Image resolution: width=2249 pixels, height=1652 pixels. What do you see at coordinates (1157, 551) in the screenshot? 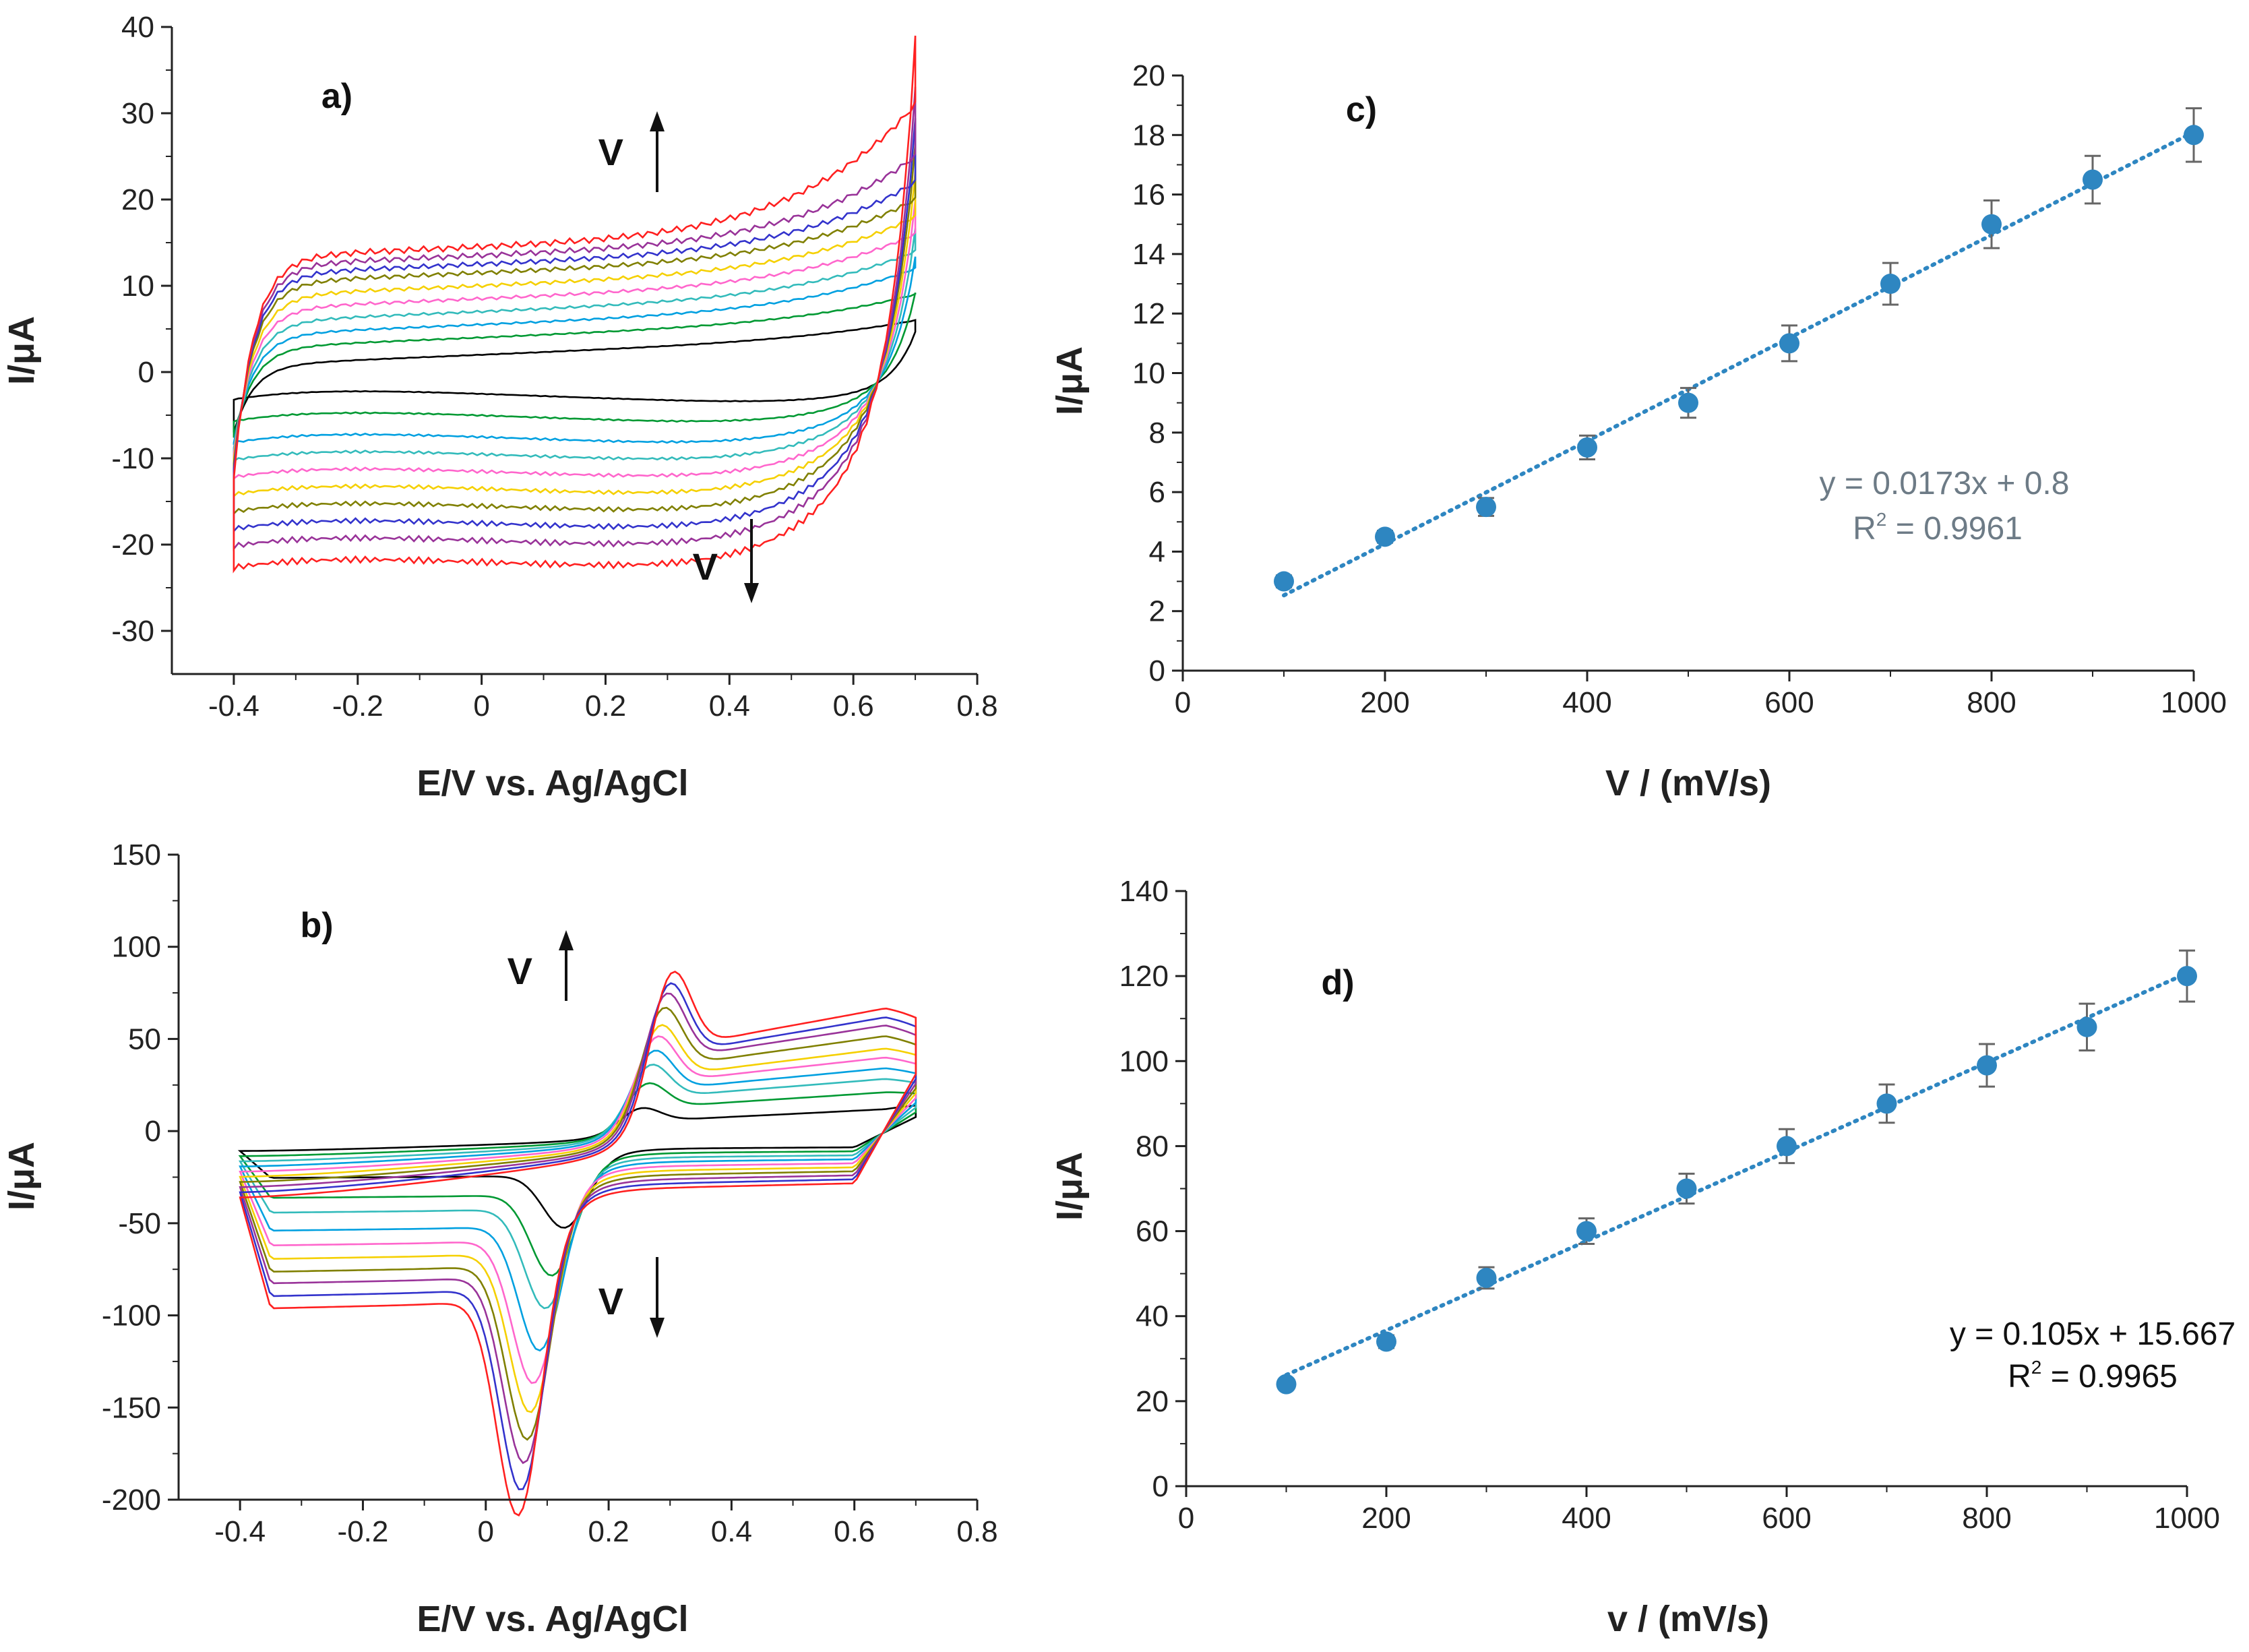
I see `y-tick-label: 4` at bounding box center [1157, 551].